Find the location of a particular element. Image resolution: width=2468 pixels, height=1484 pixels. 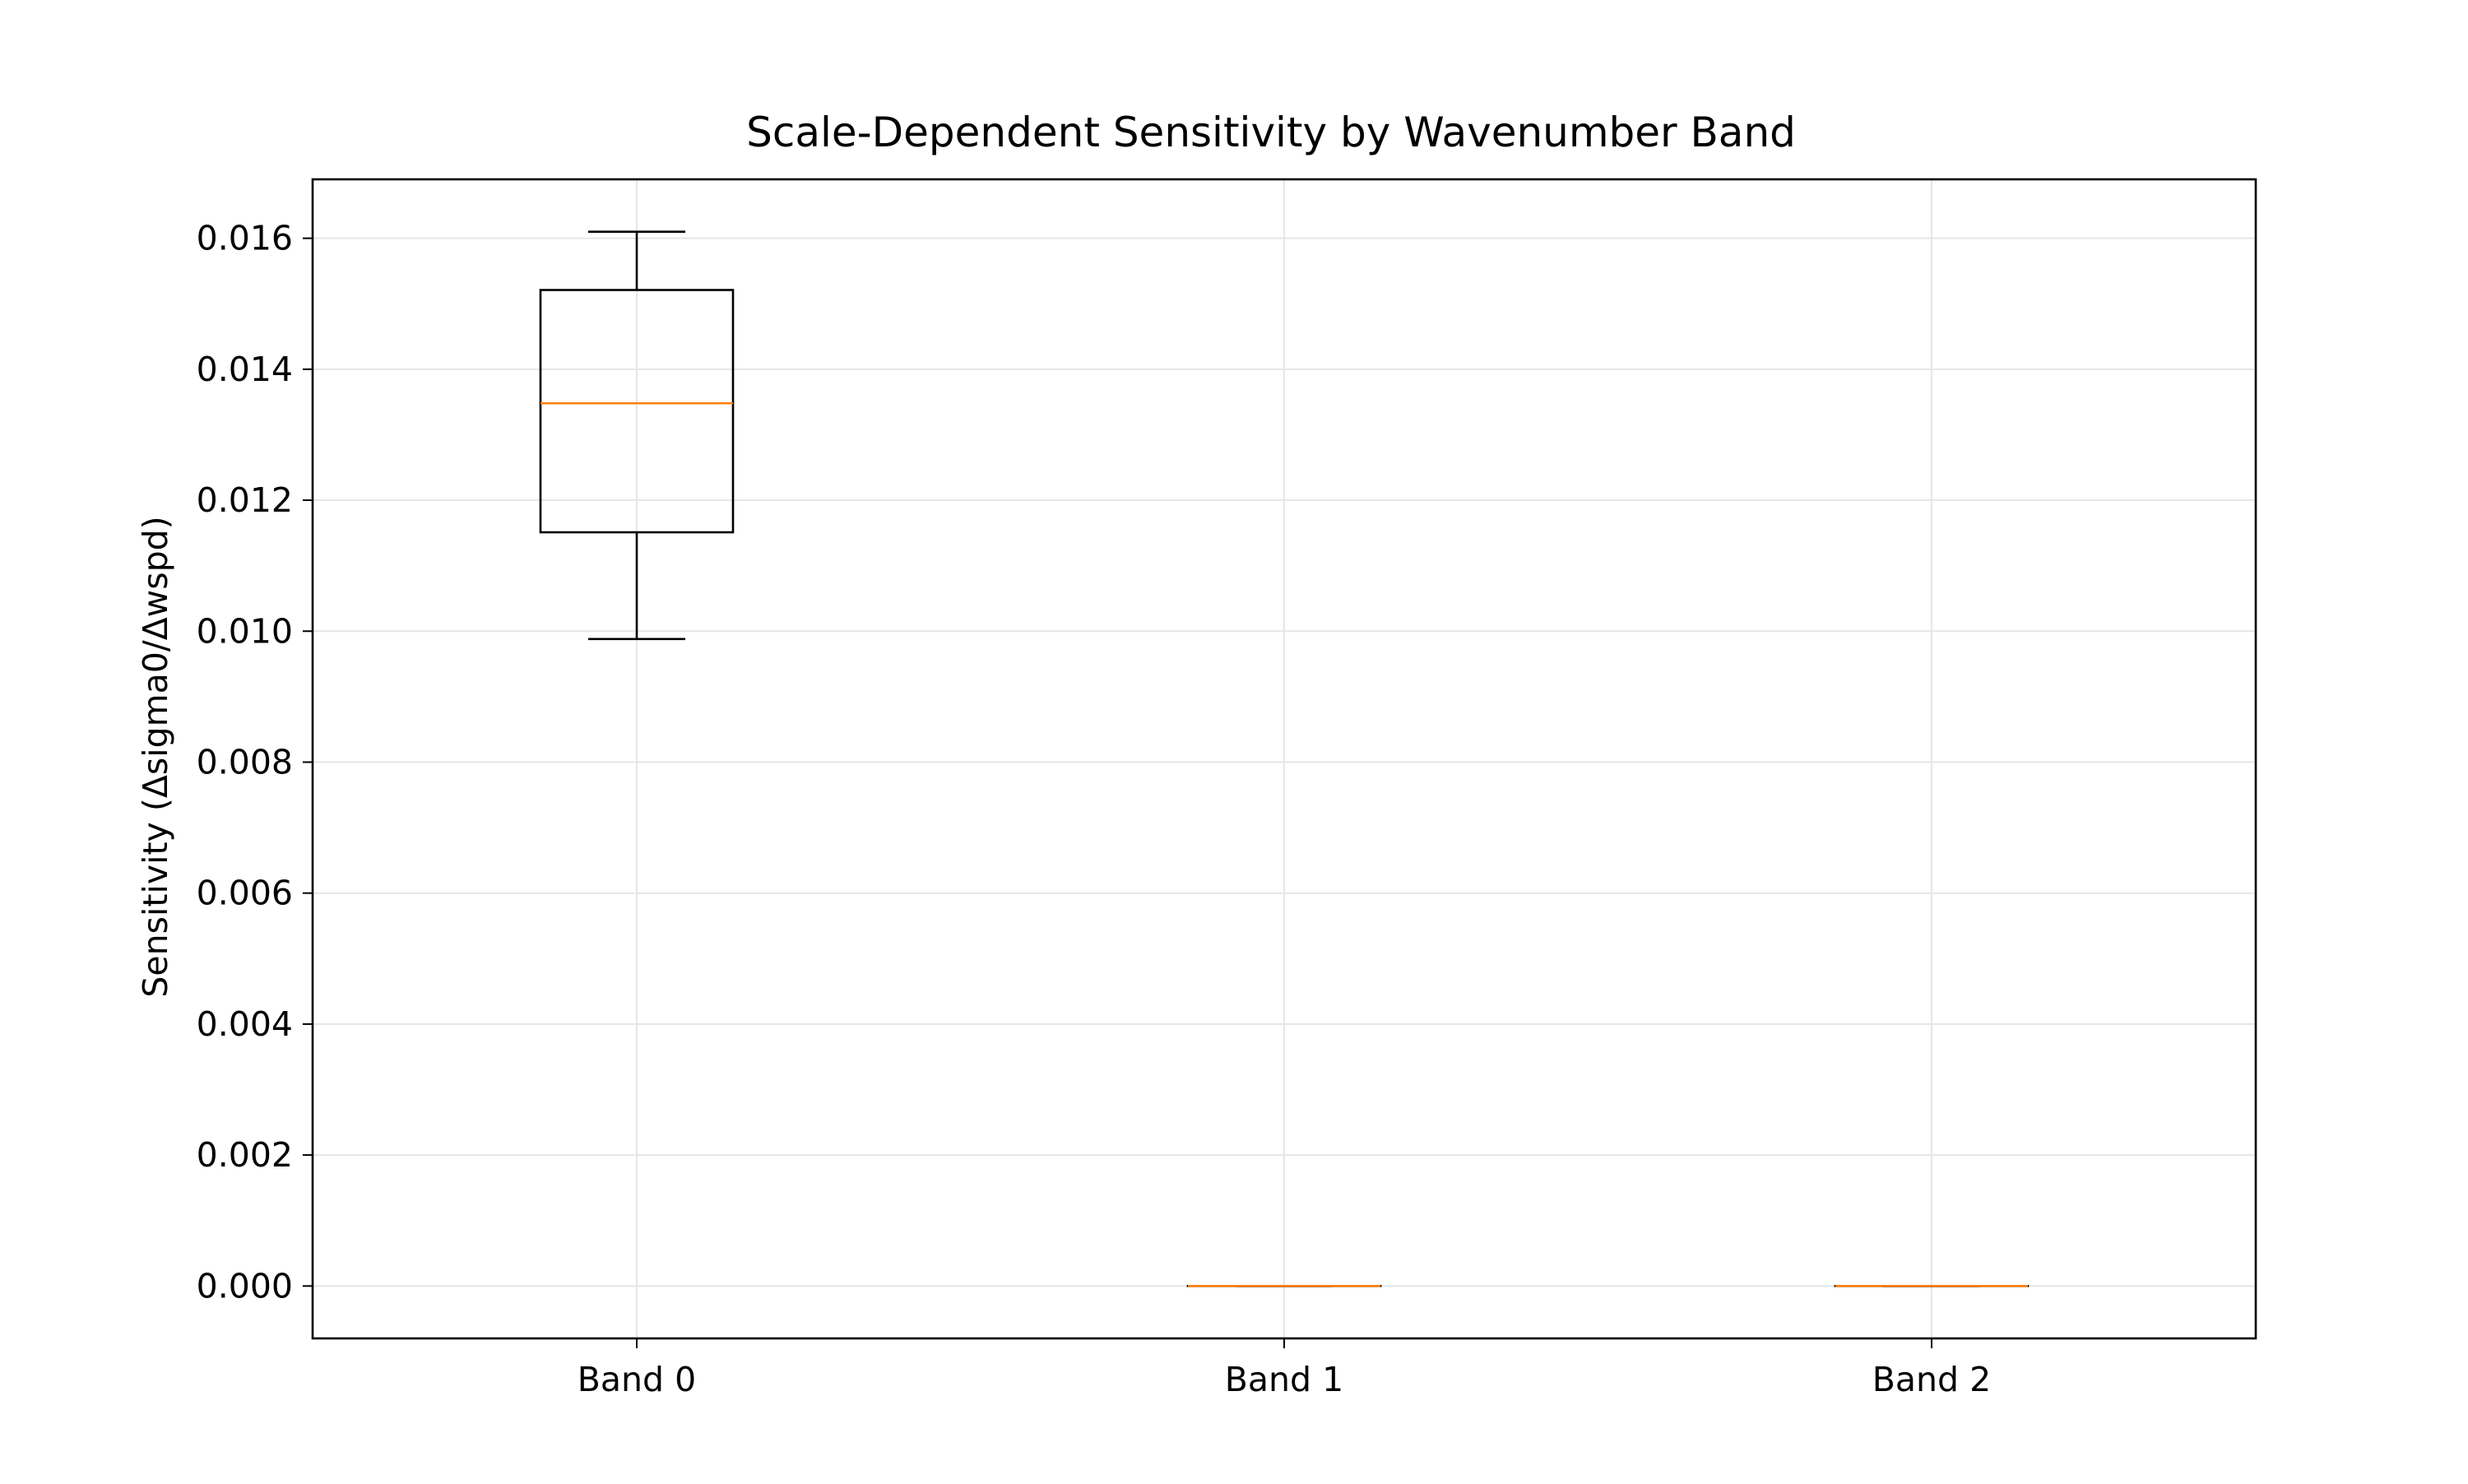

y-axis-label: Sensitivity (Δsigma0/Δwspd) is located at coordinates (155, 756).